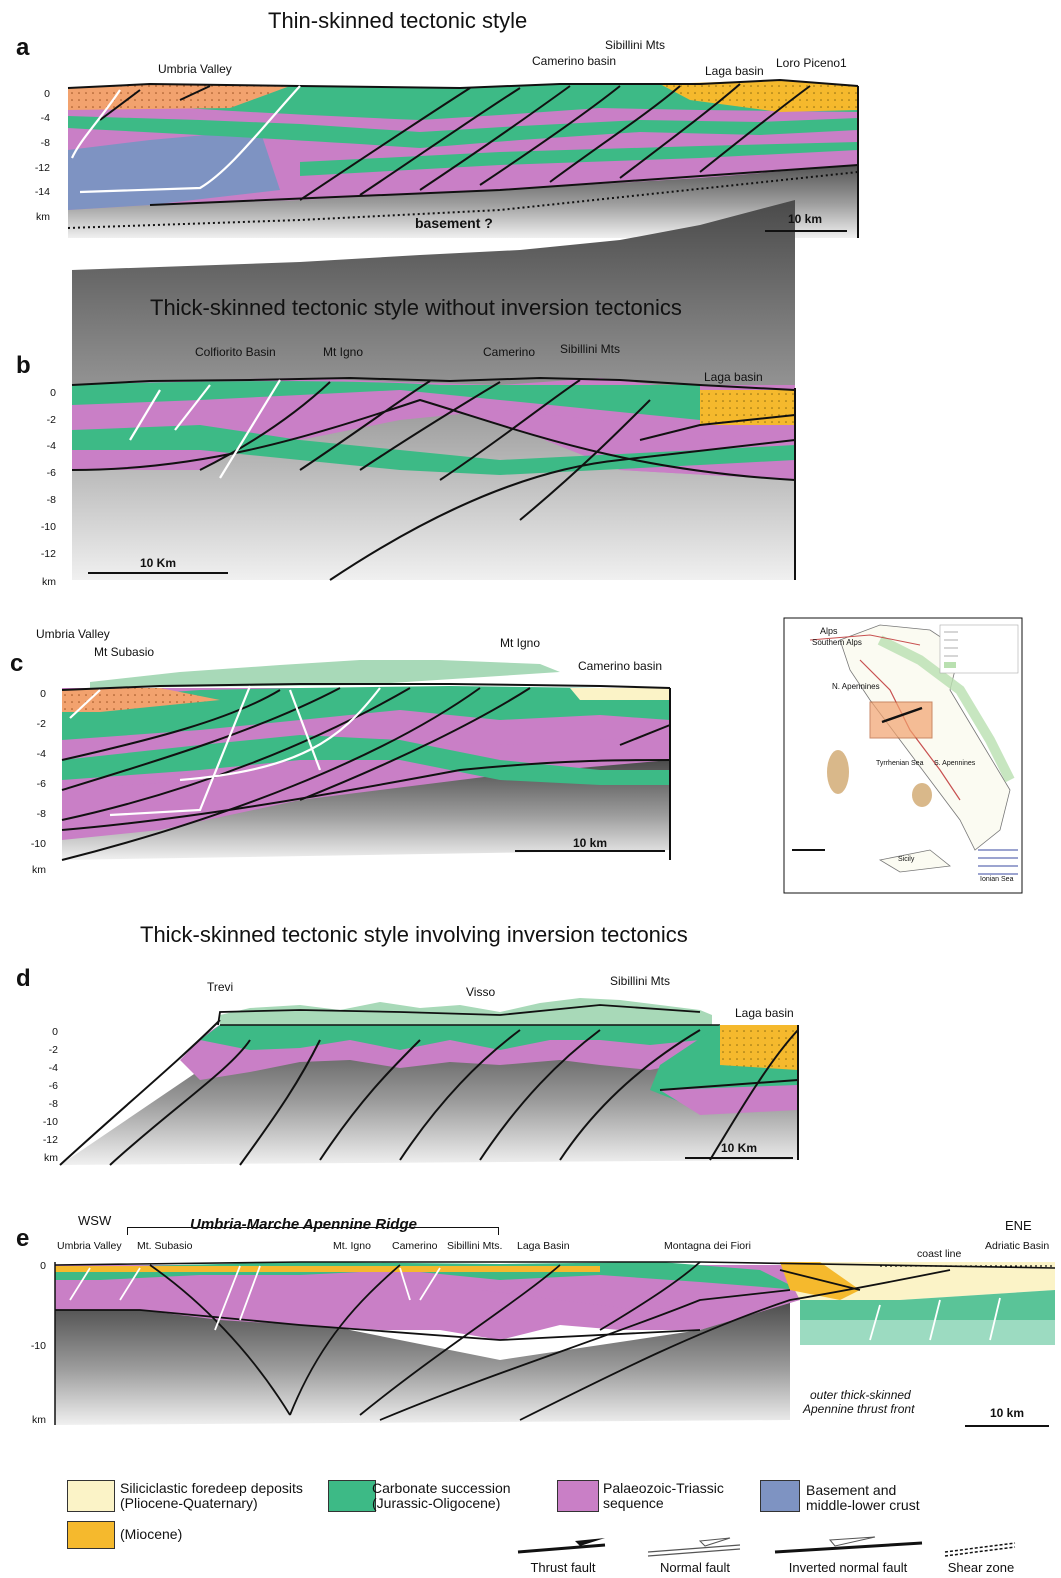 The image size is (1061, 1578). What do you see at coordinates (50, 1140) in the screenshot?
I see `tick-d-12: -12` at bounding box center [50, 1140].